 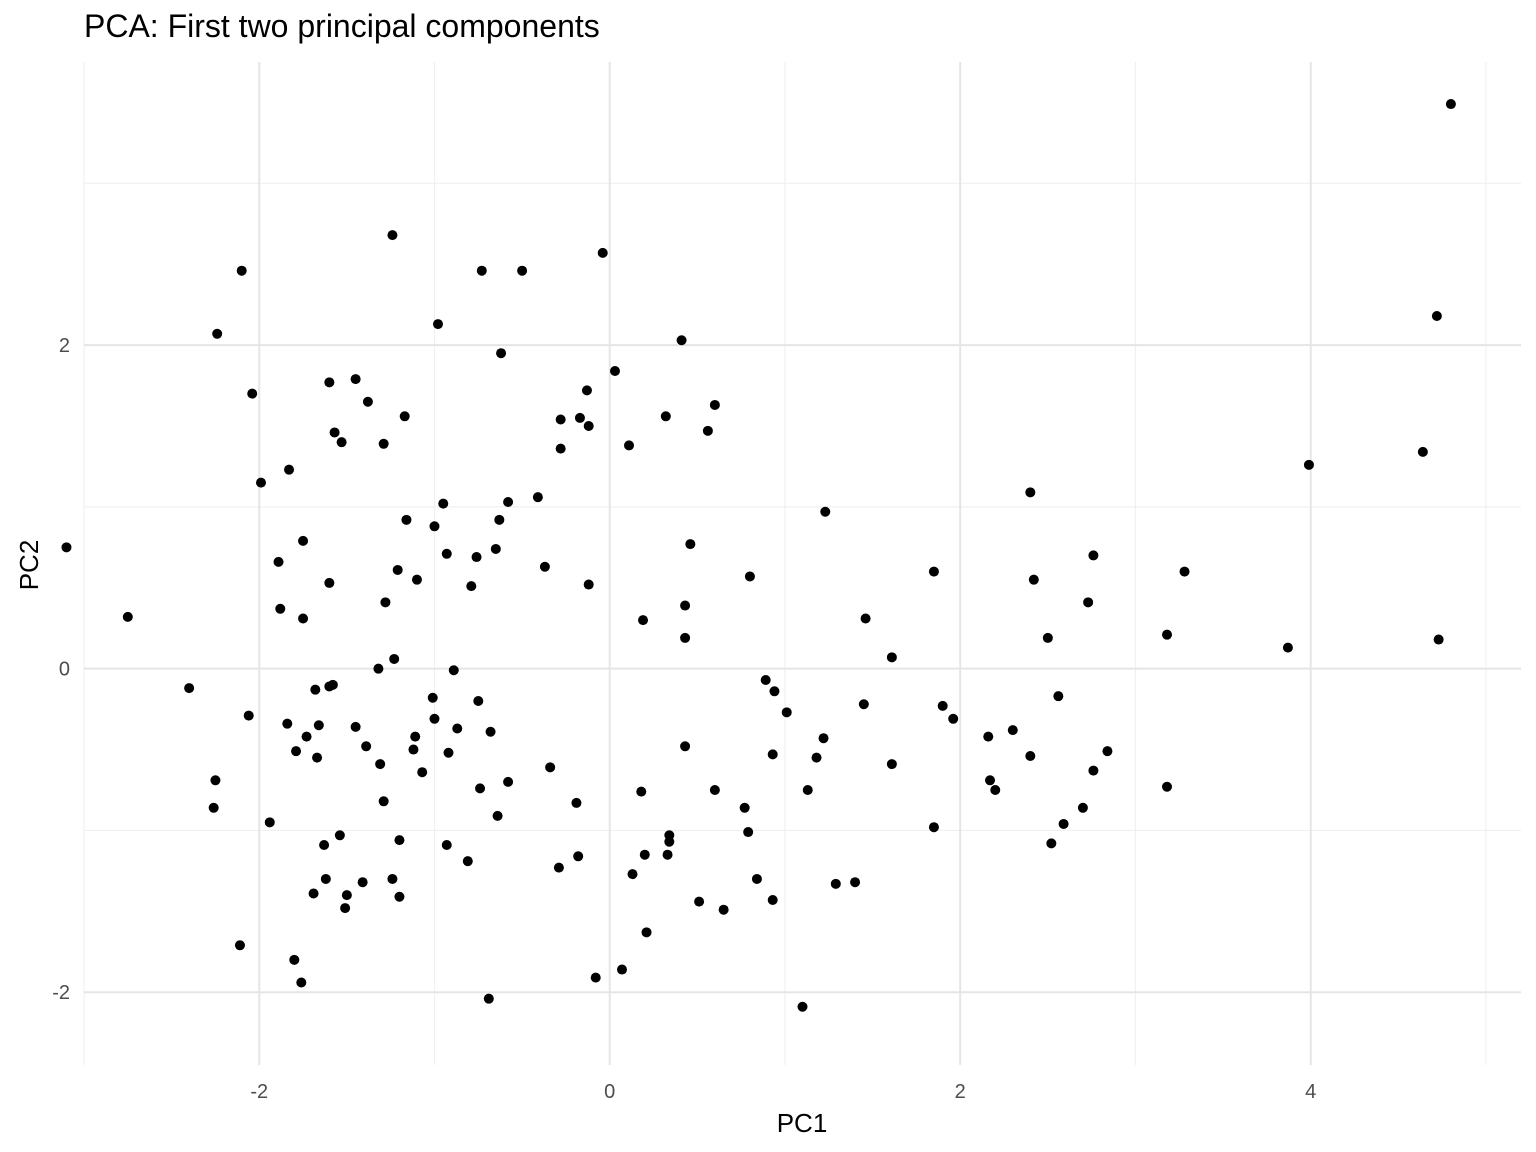 What do you see at coordinates (609, 1092) in the screenshot?
I see `x-tick-label: 0` at bounding box center [609, 1092].